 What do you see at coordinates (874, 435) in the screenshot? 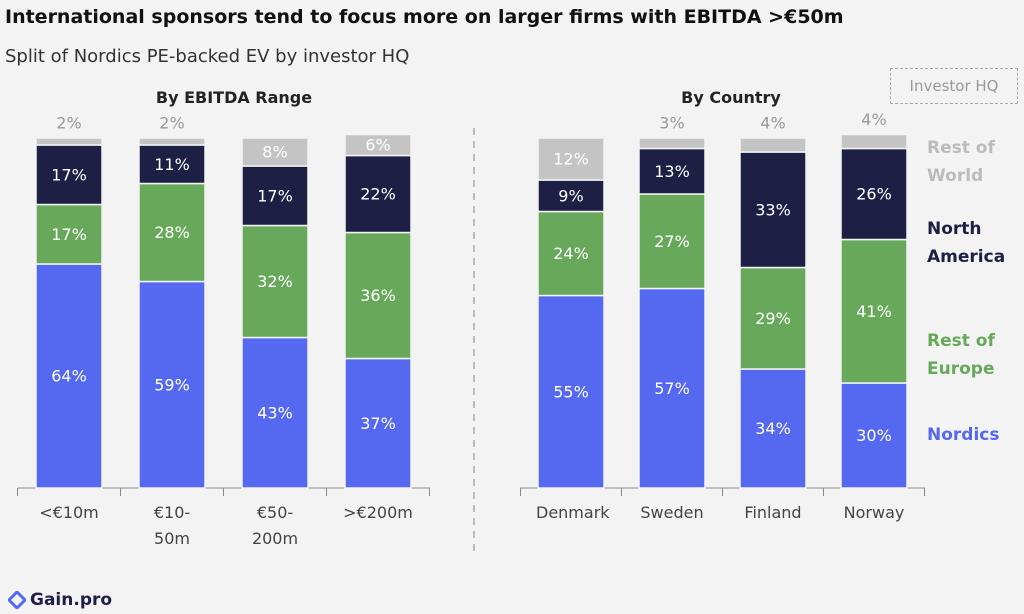
I see `data-label: 30%` at bounding box center [874, 435].